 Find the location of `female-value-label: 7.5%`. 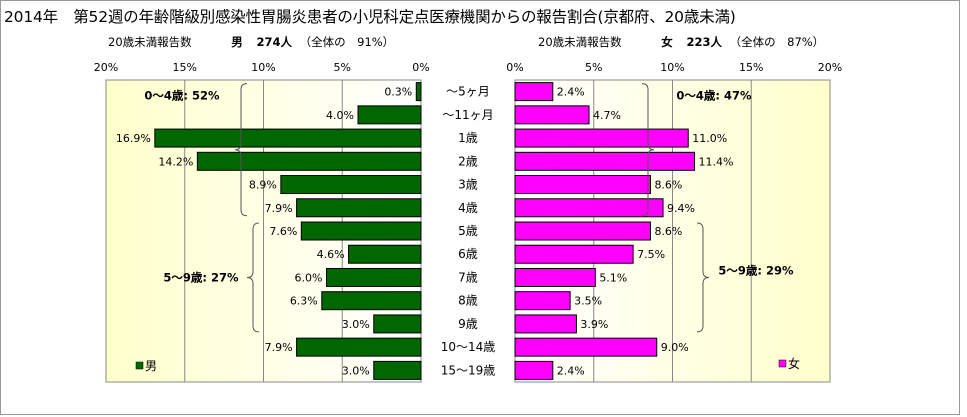

female-value-label: 7.5% is located at coordinates (651, 254).